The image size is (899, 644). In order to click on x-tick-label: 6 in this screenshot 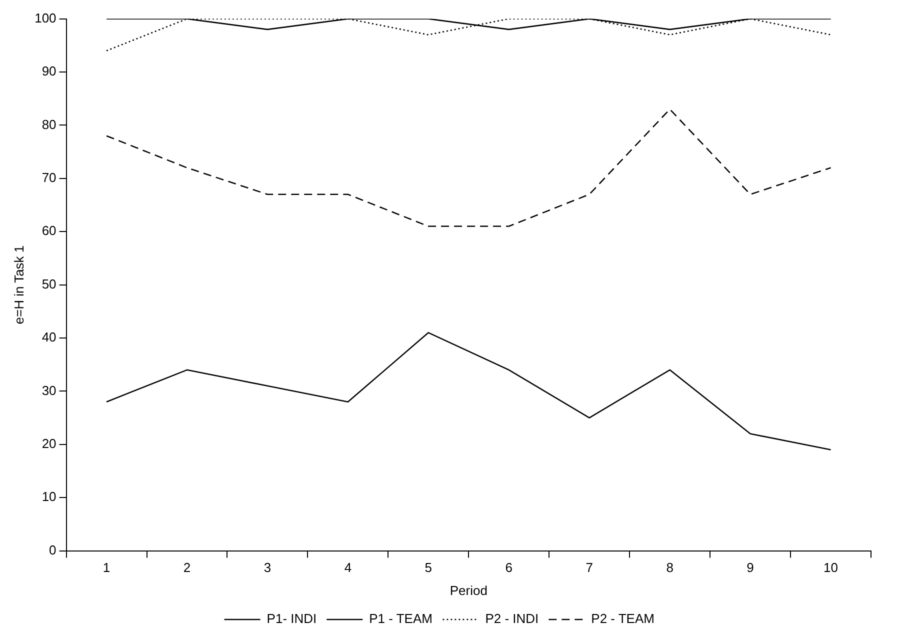, I will do `click(508, 568)`.